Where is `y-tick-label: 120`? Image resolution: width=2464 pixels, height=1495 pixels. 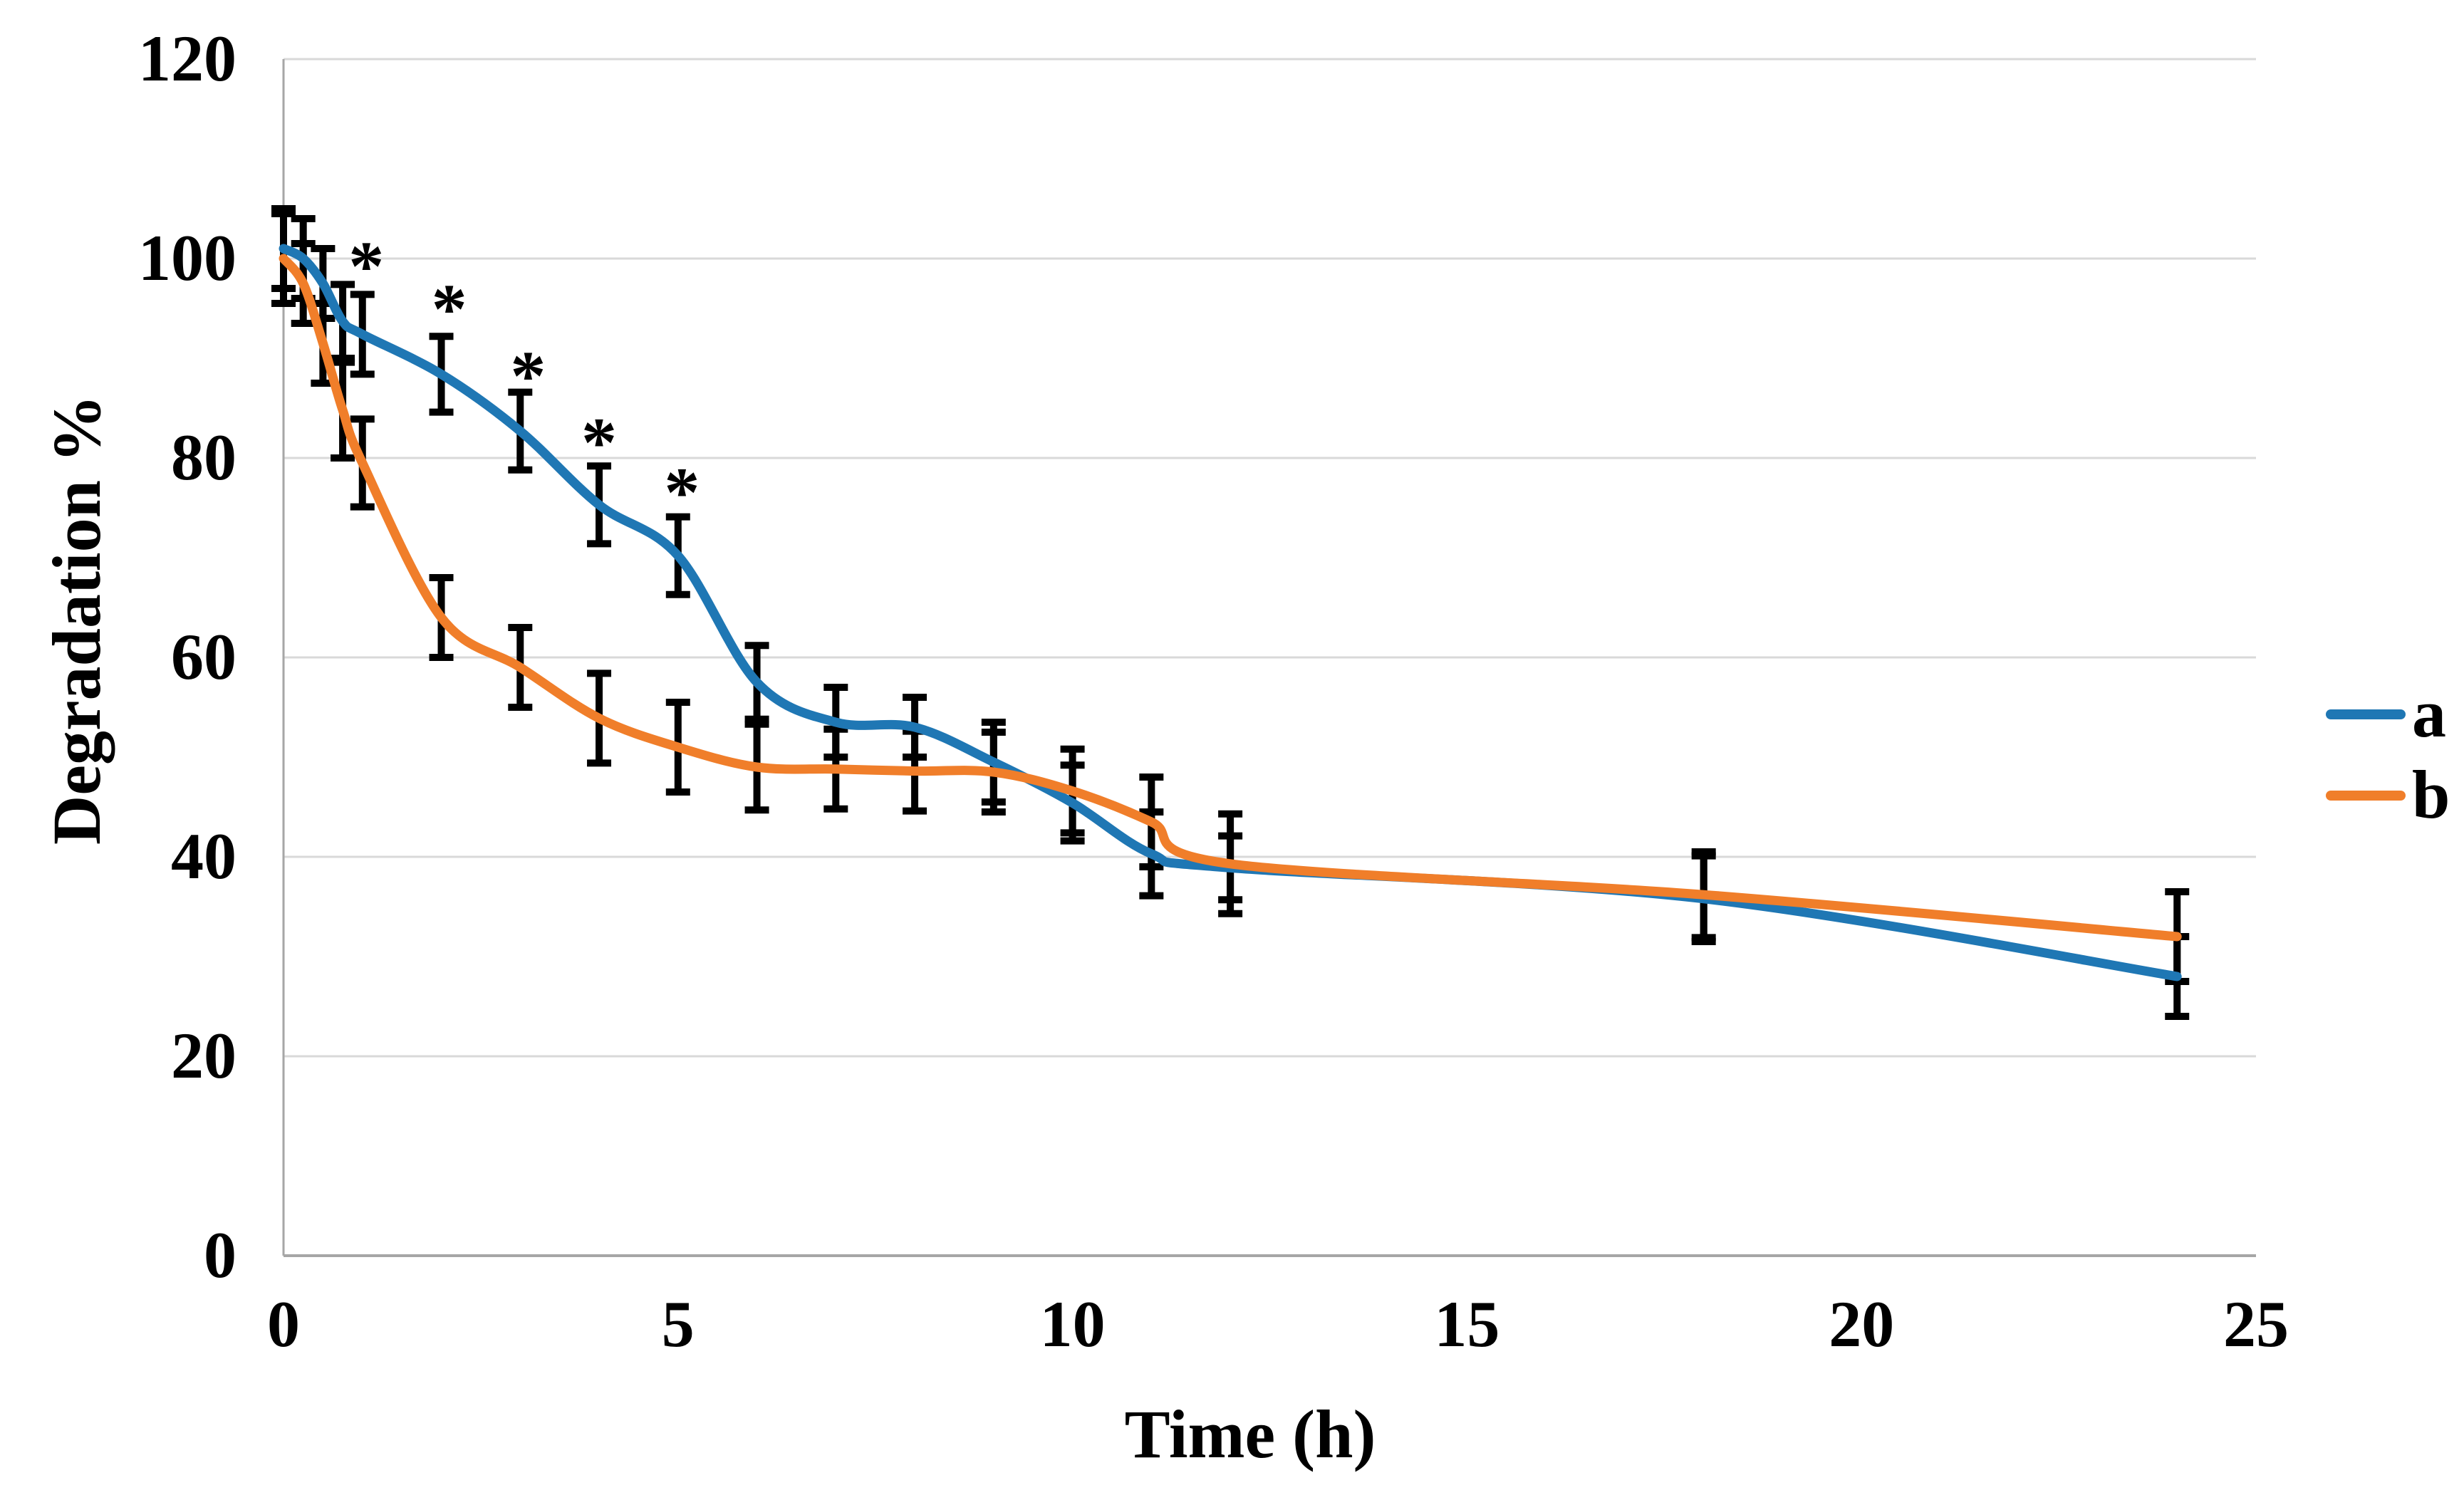
y-tick-label: 120 is located at coordinates (187, 59).